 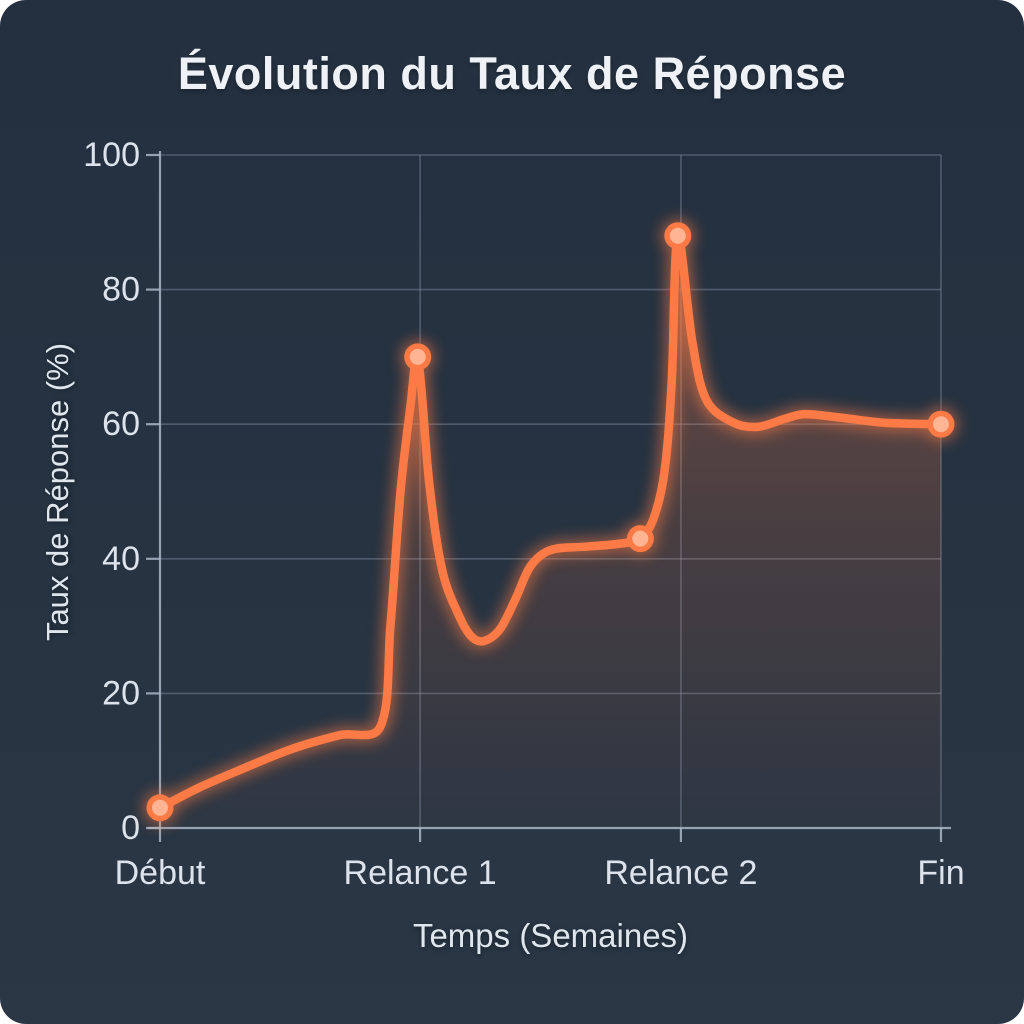 I want to click on y-tick-label: 80, so click(x=121, y=290).